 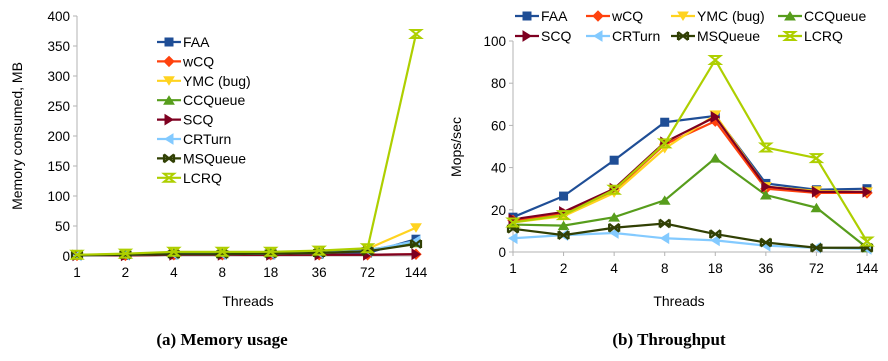 I want to click on memory-y-tick-label: 300, so click(x=58, y=76).